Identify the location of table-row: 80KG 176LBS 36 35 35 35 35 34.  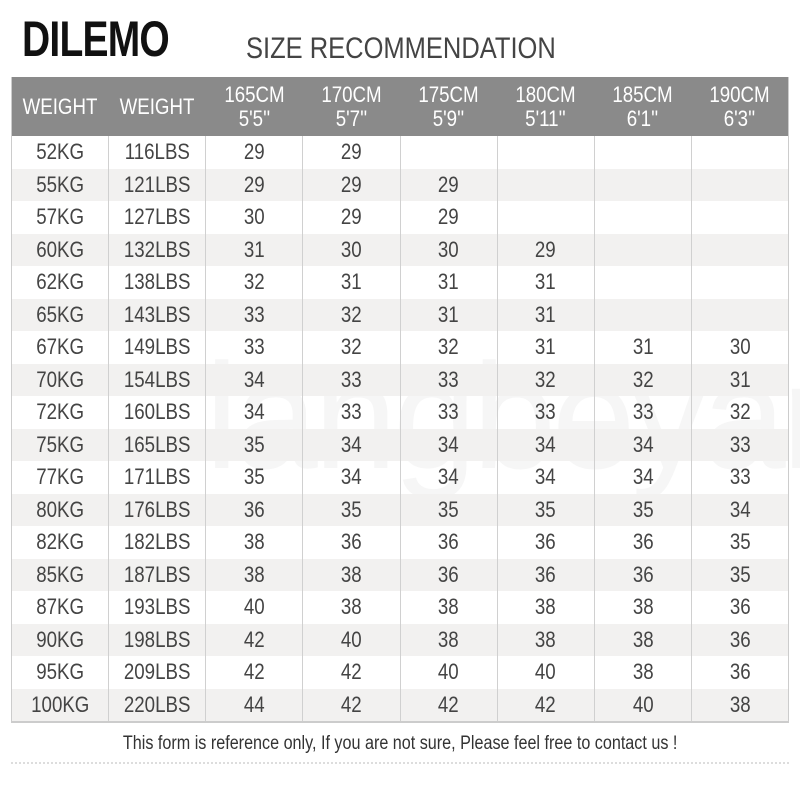
(400, 509).